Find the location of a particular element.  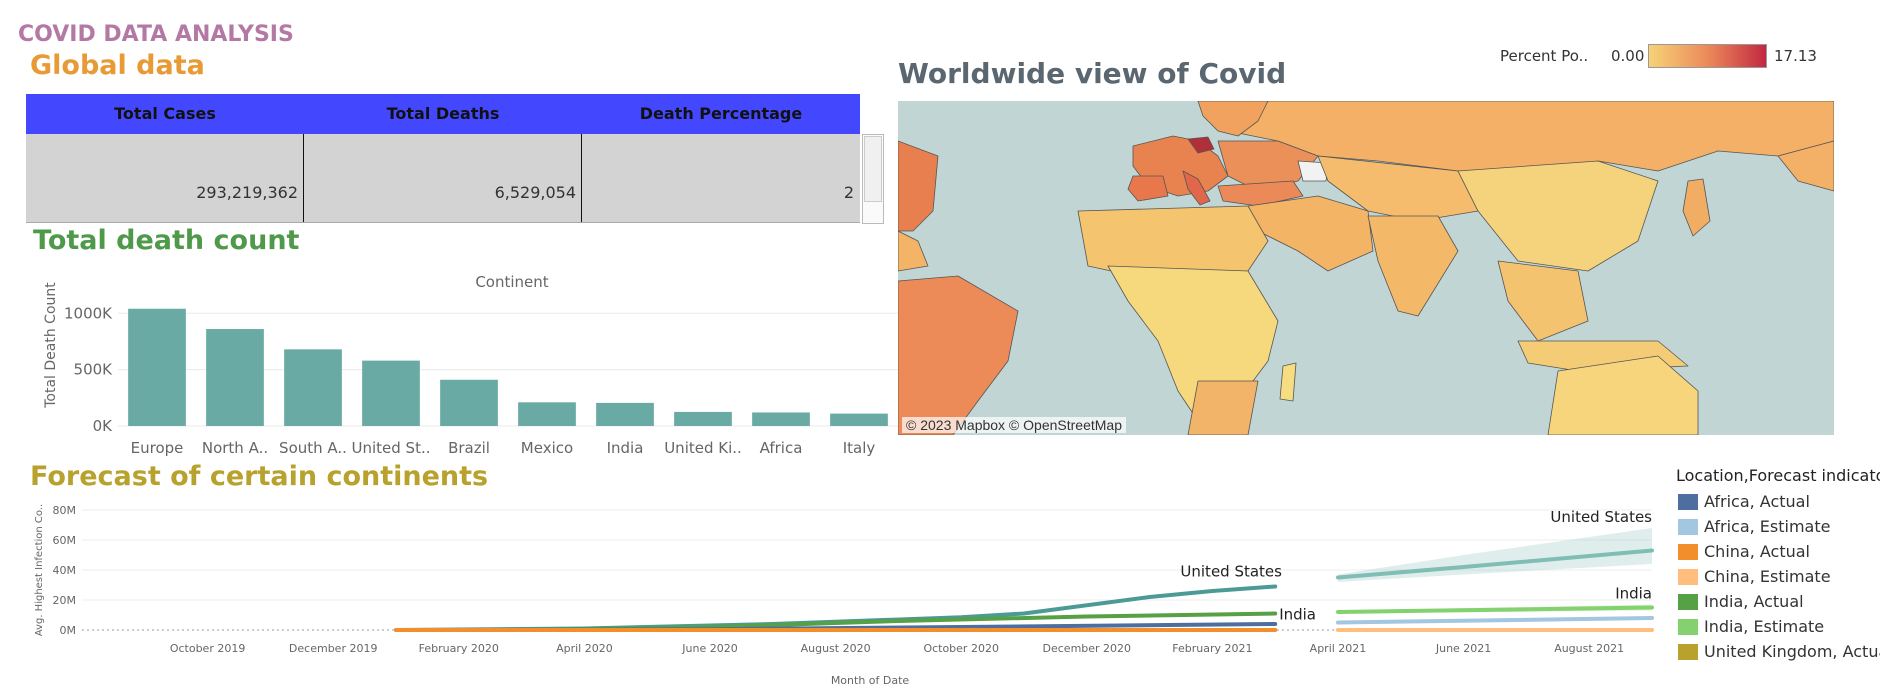

forecast-band is located at coordinates (1495, 555).